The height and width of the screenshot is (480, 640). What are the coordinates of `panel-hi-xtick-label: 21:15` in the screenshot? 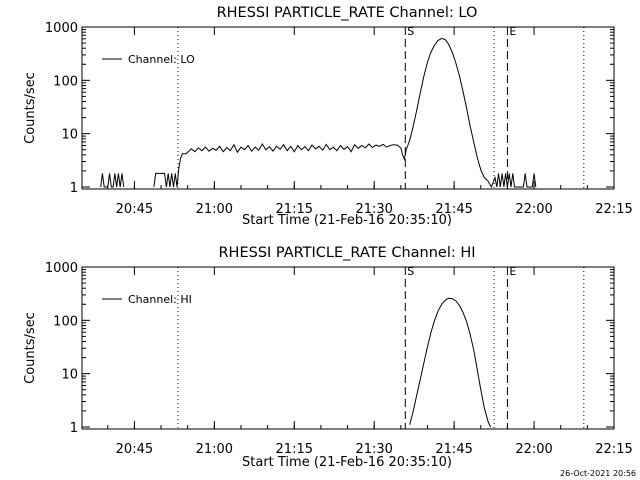 It's located at (294, 449).